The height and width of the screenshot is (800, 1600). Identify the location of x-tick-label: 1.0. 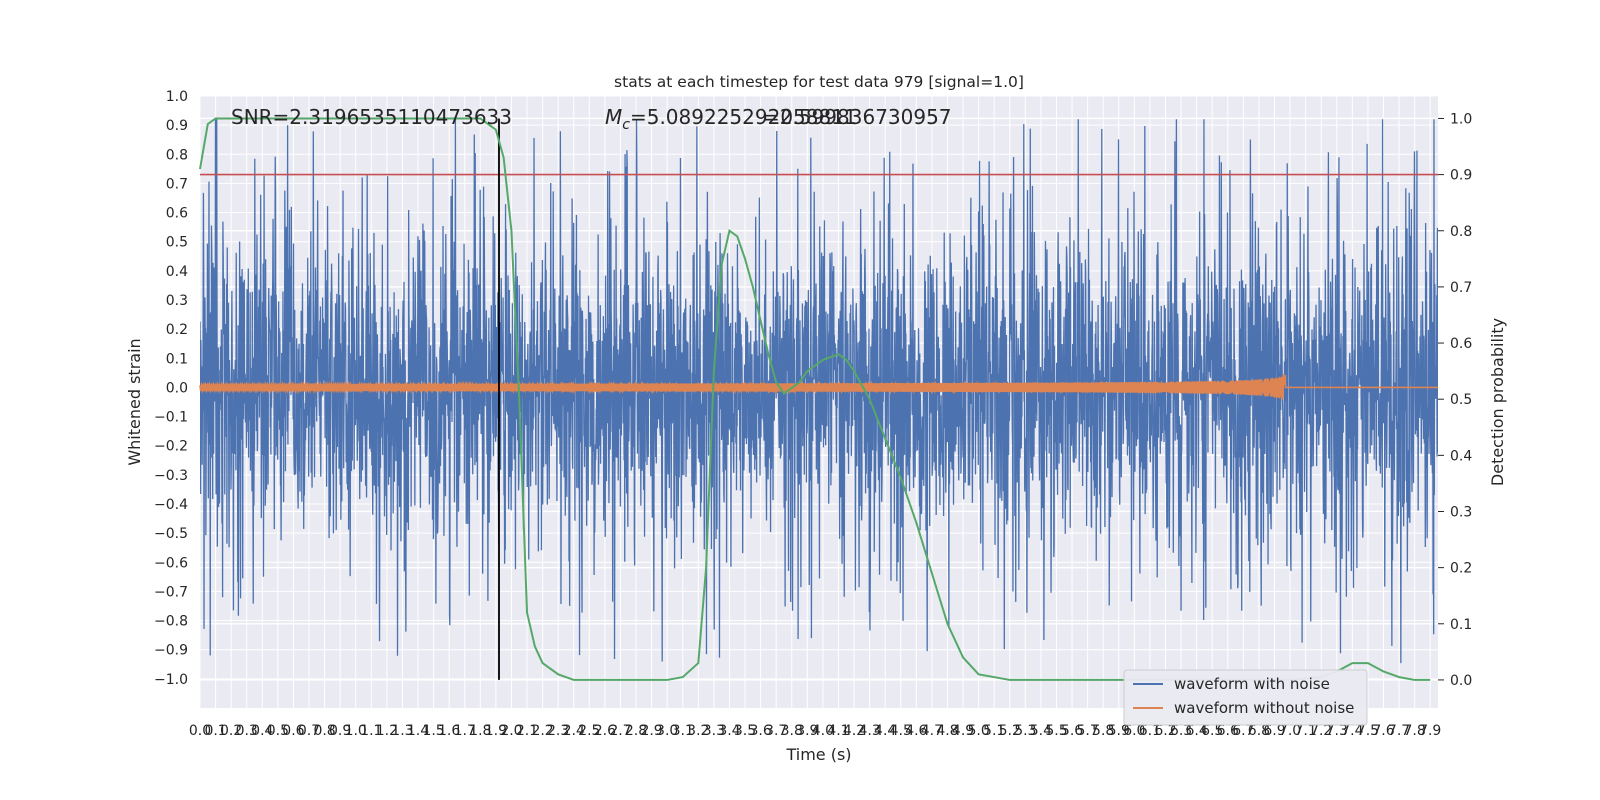
(356, 731).